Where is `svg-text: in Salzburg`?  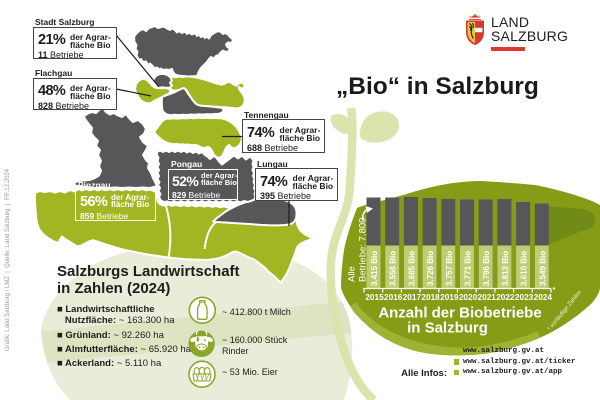 svg-text: in Salzburg is located at coordinates (447, 328).